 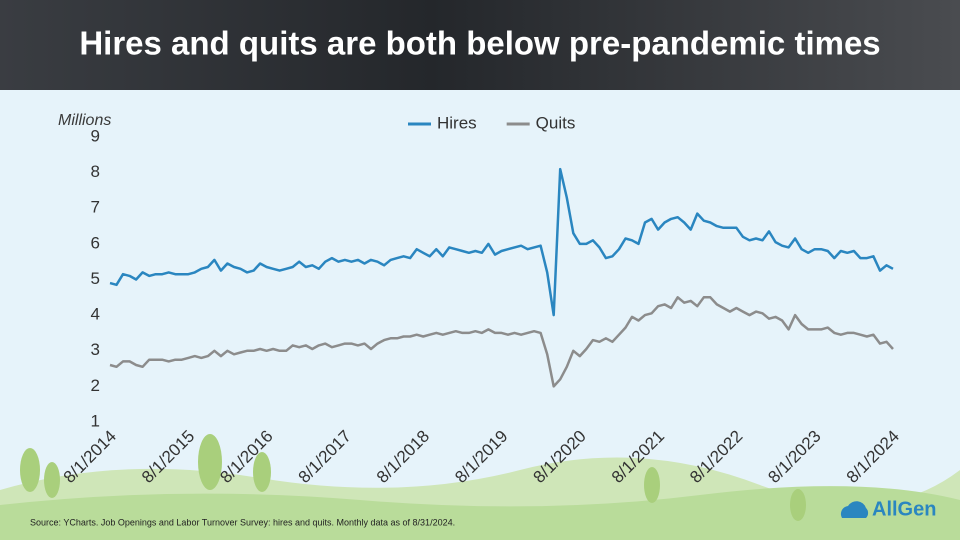 What do you see at coordinates (95, 207) in the screenshot?
I see `y-tick-label: 7` at bounding box center [95, 207].